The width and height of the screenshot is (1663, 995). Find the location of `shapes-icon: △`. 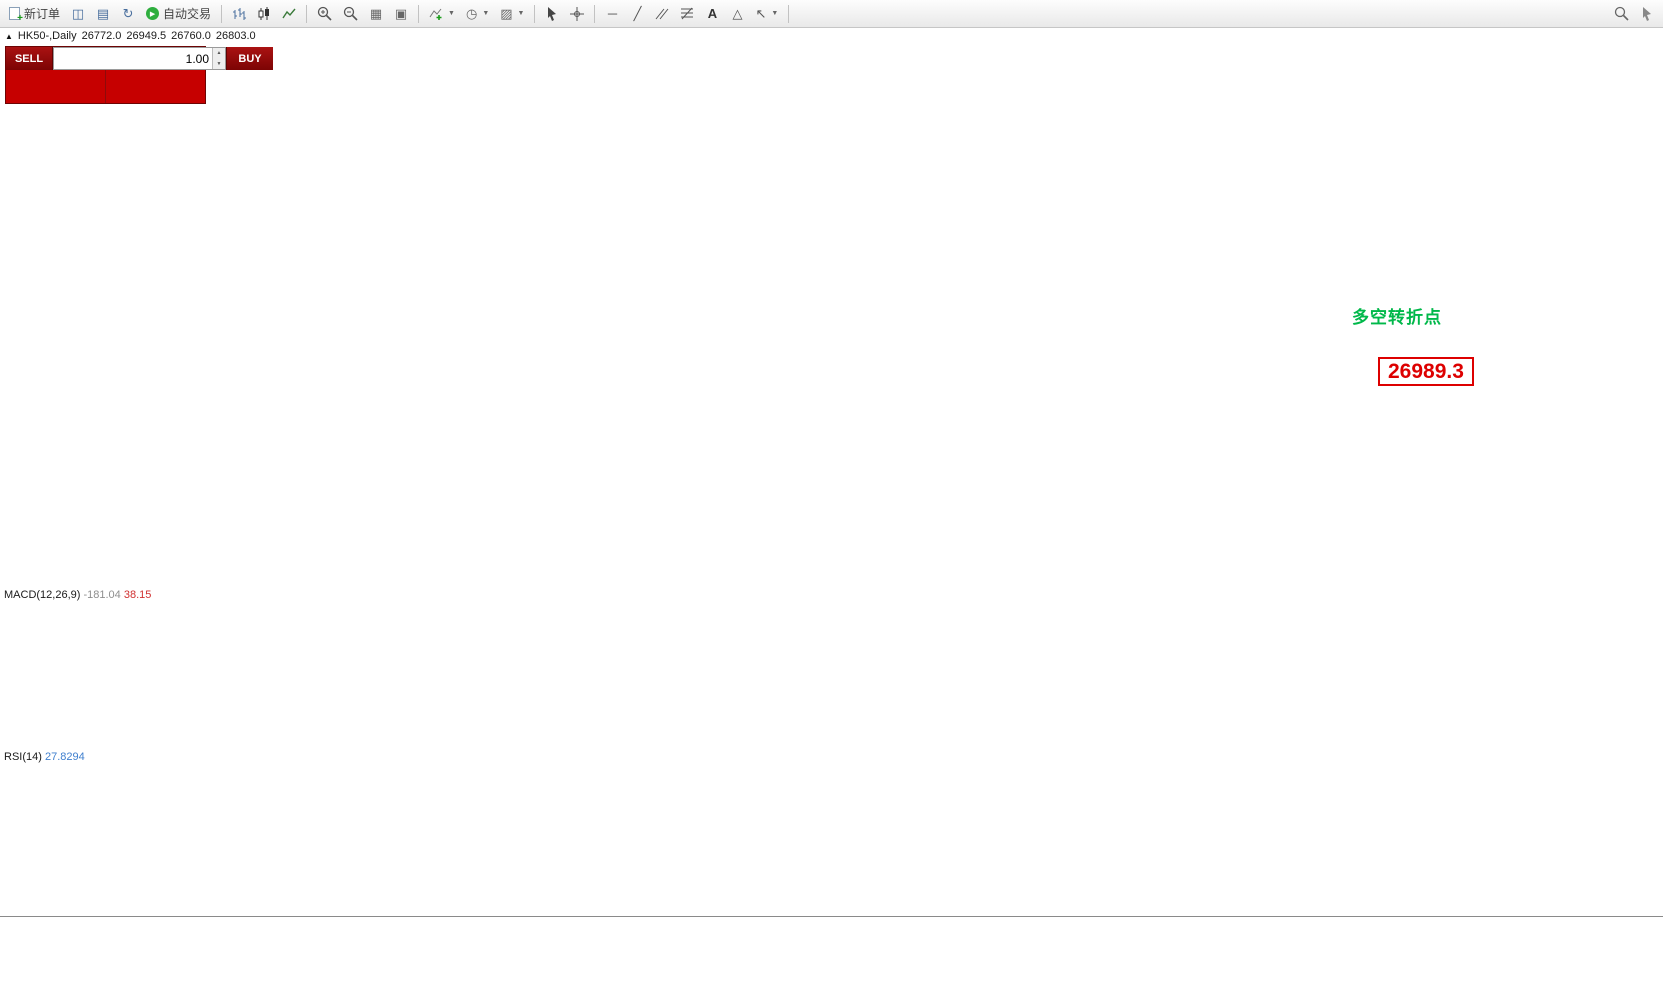

shapes-icon: △ is located at coordinates (737, 13).